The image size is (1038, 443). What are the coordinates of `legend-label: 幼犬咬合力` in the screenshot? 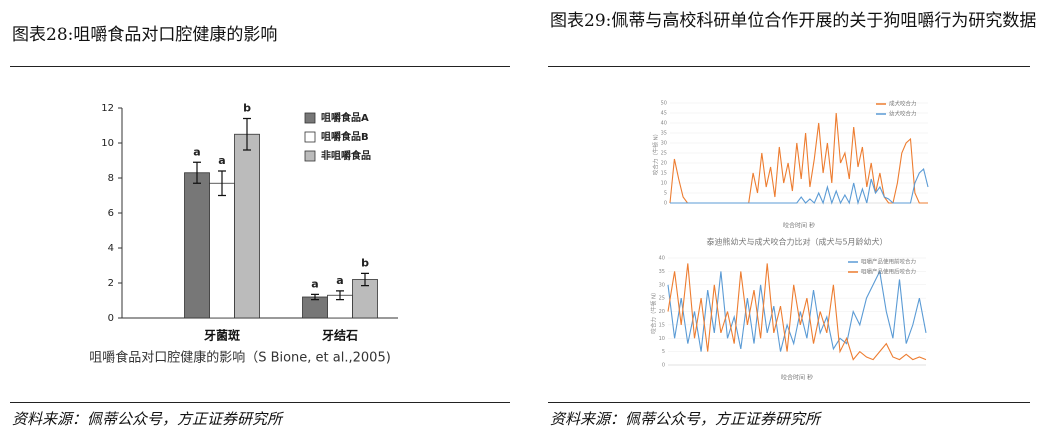 It's located at (903, 114).